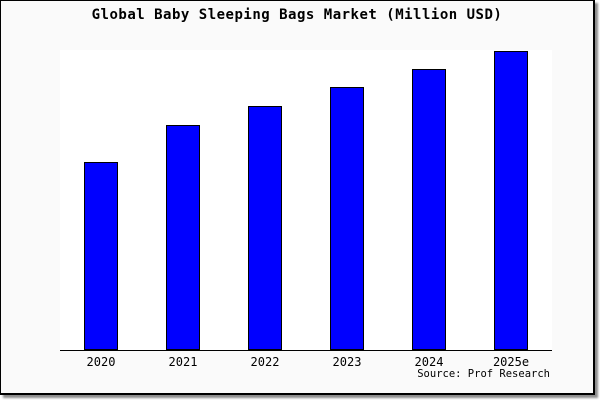 Image resolution: width=600 pixels, height=400 pixels. I want to click on x-tick-label-2020: 2020, so click(101, 362).